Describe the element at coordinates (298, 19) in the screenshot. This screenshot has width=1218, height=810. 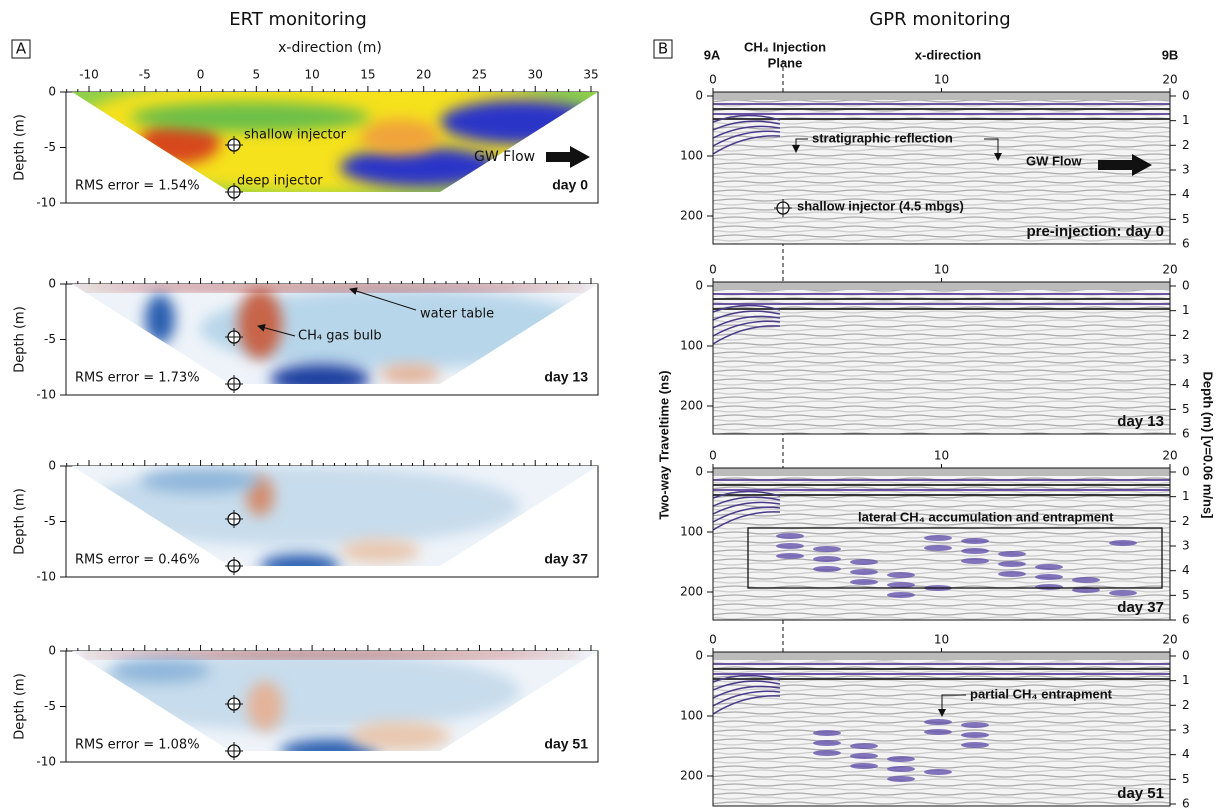
I see `panel-title: ERT monitoring` at that location.